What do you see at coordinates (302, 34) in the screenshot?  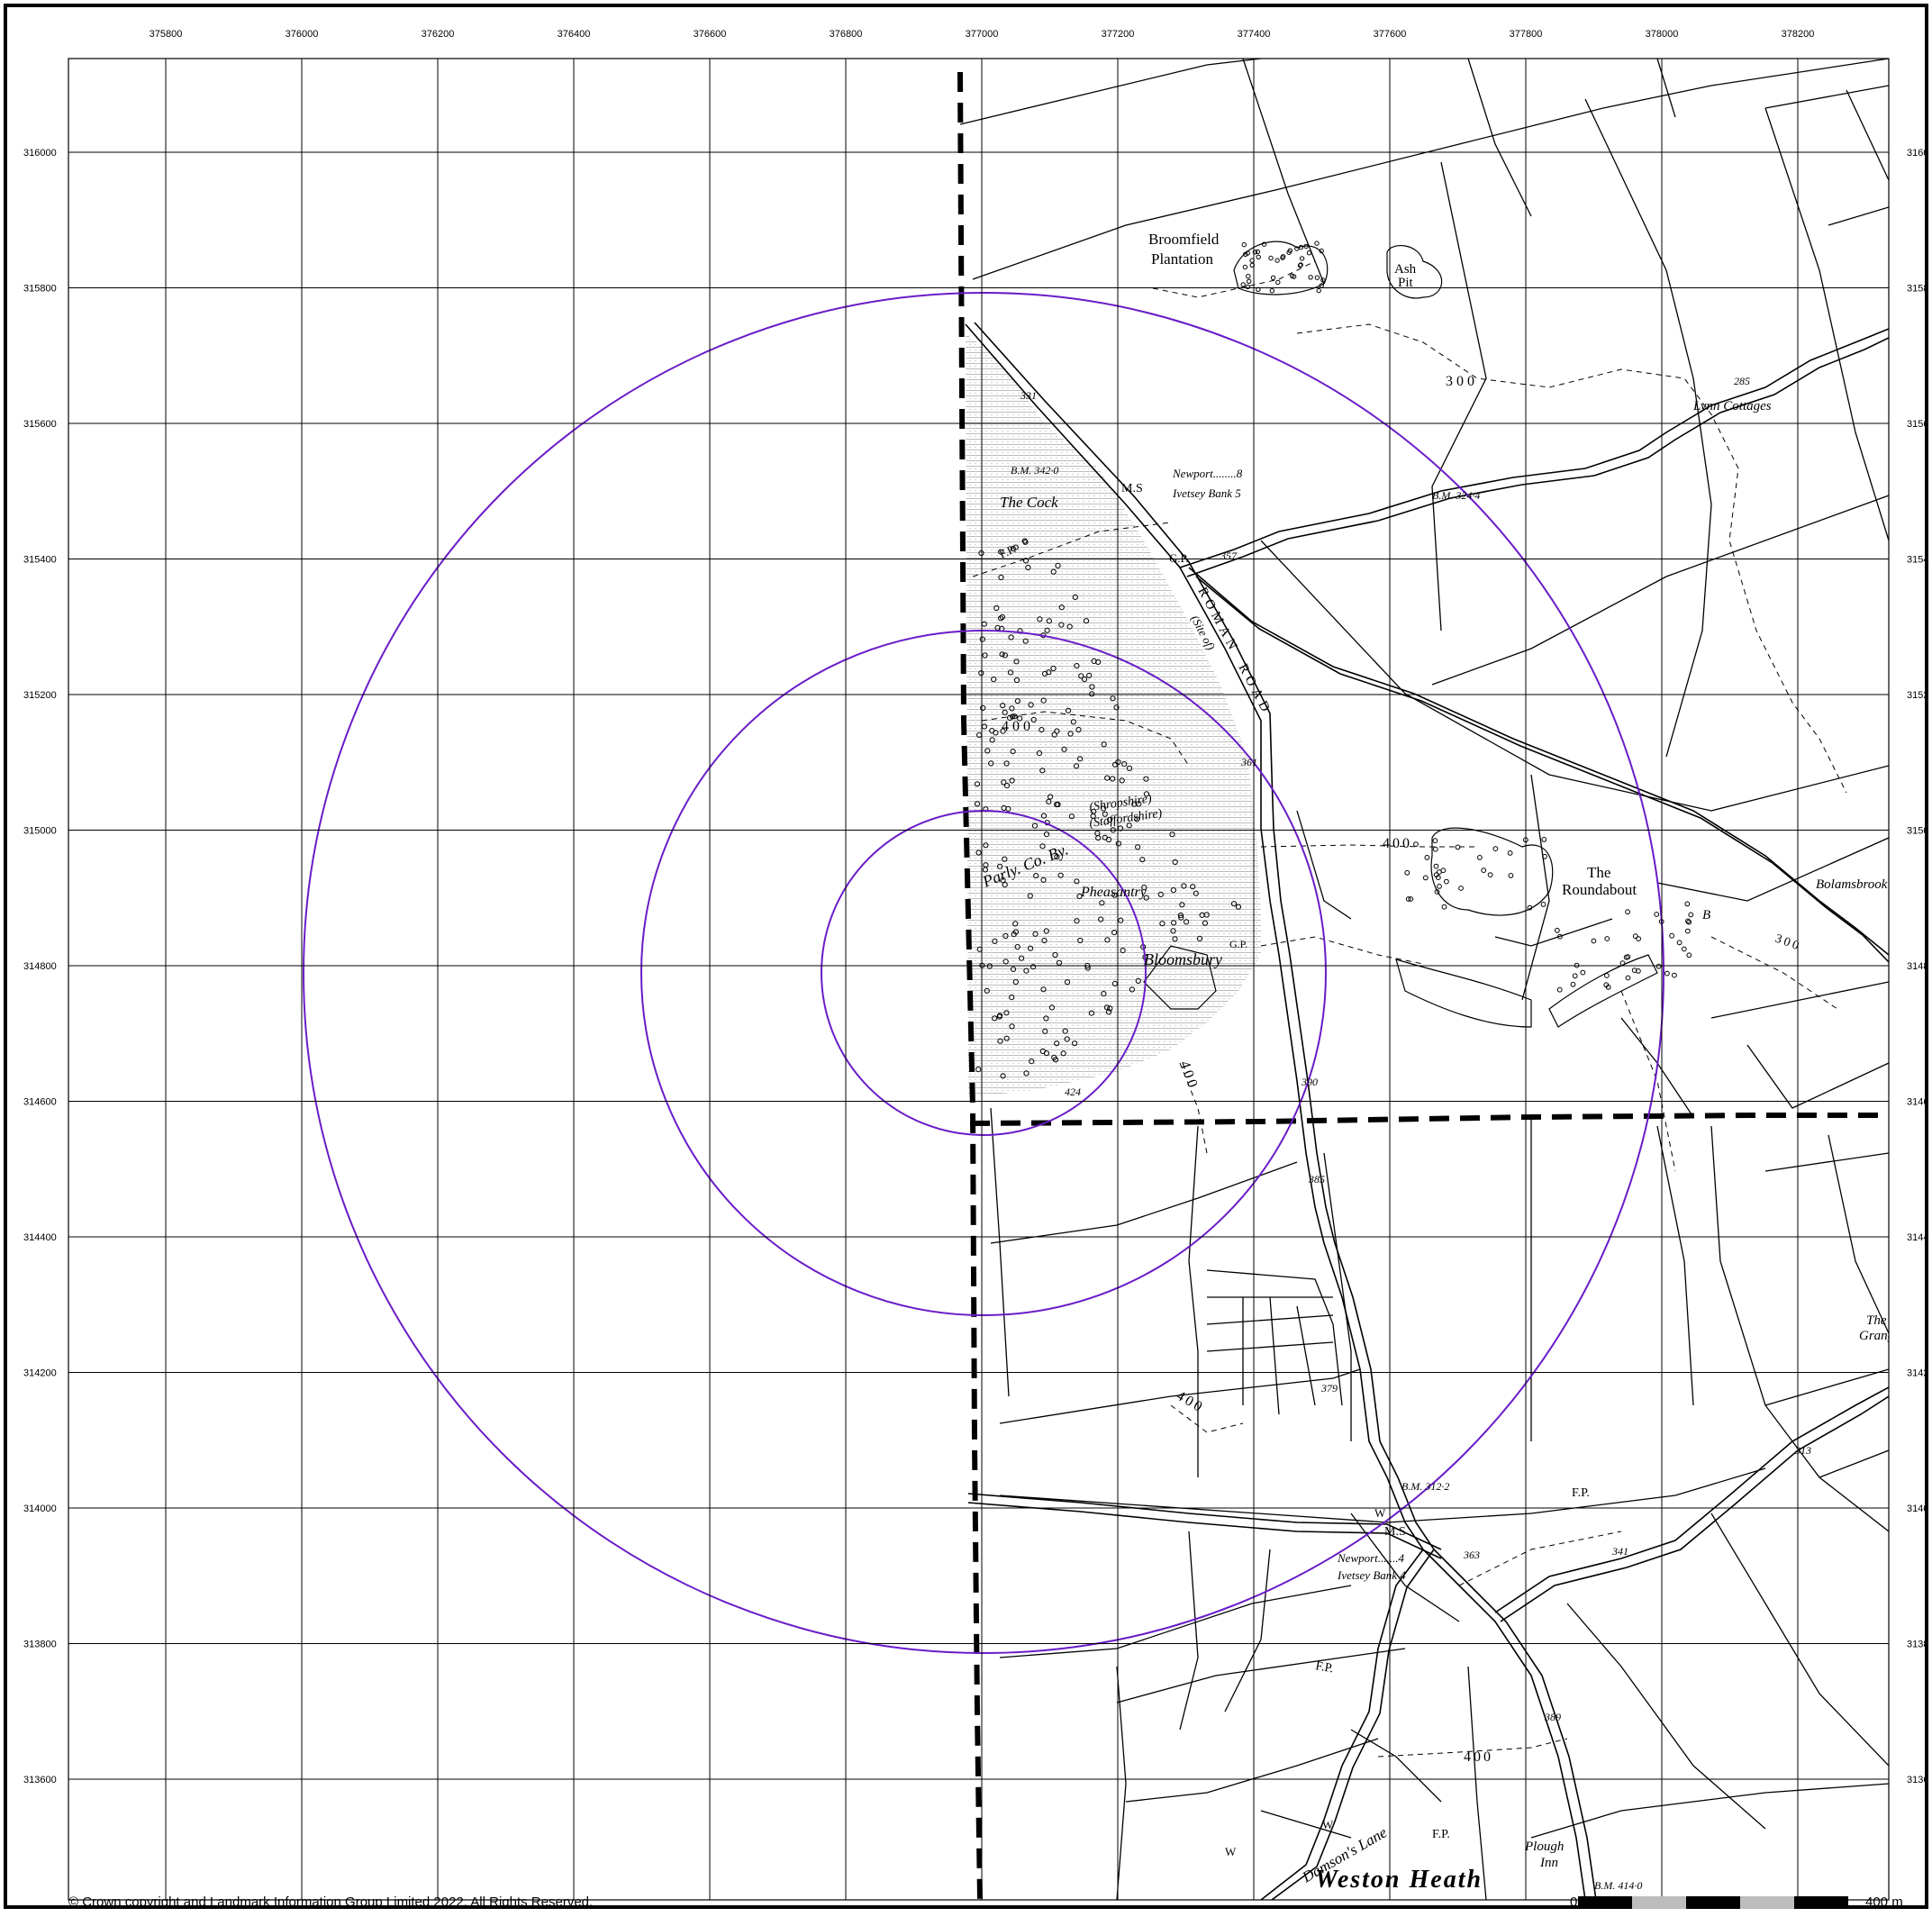 I see `easting-label: 376000` at bounding box center [302, 34].